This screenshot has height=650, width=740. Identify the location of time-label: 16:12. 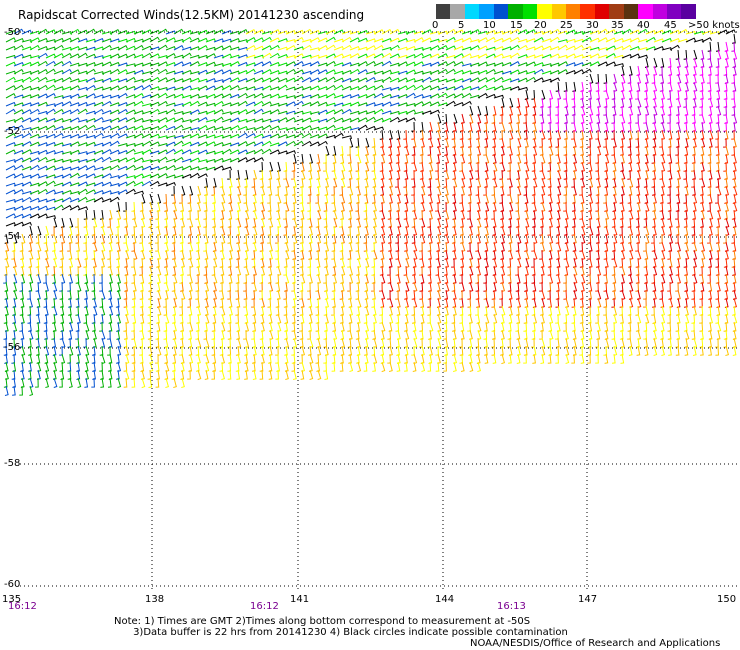
(264, 606).